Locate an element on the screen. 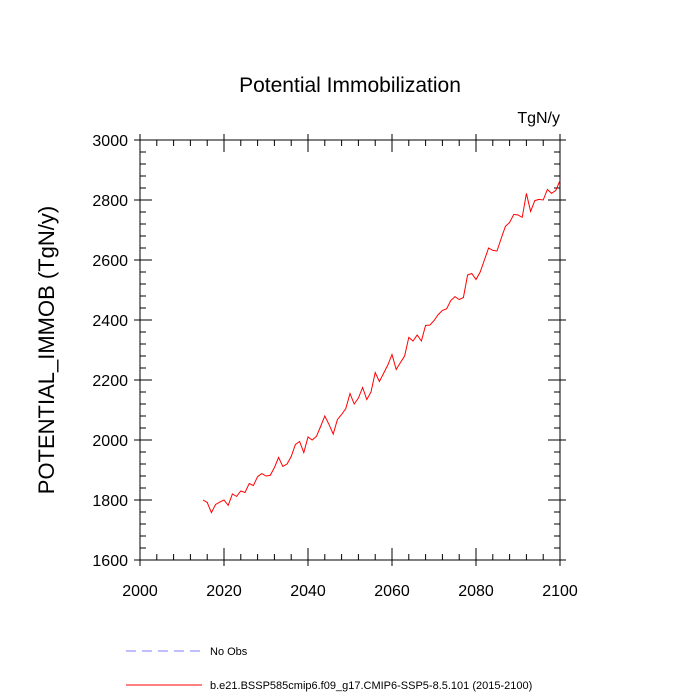  y-tick-label: 2200 is located at coordinates (110, 381).